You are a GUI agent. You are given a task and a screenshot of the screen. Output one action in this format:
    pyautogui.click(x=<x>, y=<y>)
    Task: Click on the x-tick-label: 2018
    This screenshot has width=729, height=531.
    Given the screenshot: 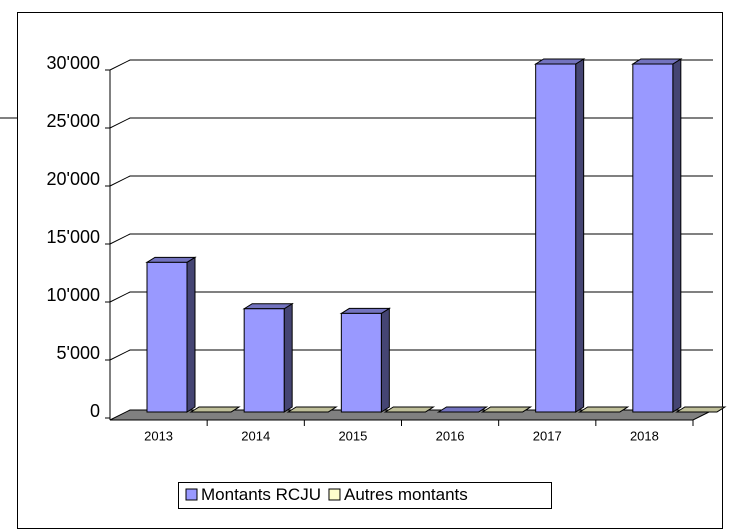 What is the action you would take?
    pyautogui.click(x=644, y=435)
    